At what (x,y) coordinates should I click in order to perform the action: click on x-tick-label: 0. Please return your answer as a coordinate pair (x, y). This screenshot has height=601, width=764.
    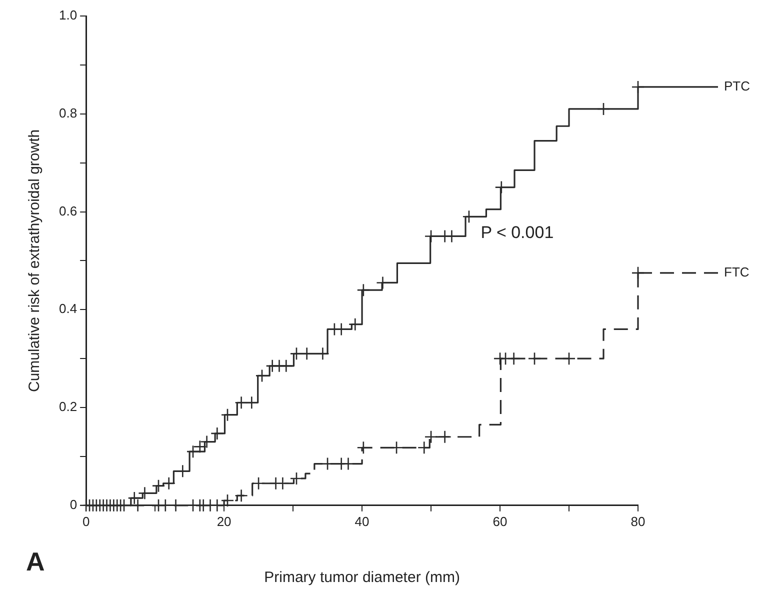
    Looking at the image, I should click on (86, 521).